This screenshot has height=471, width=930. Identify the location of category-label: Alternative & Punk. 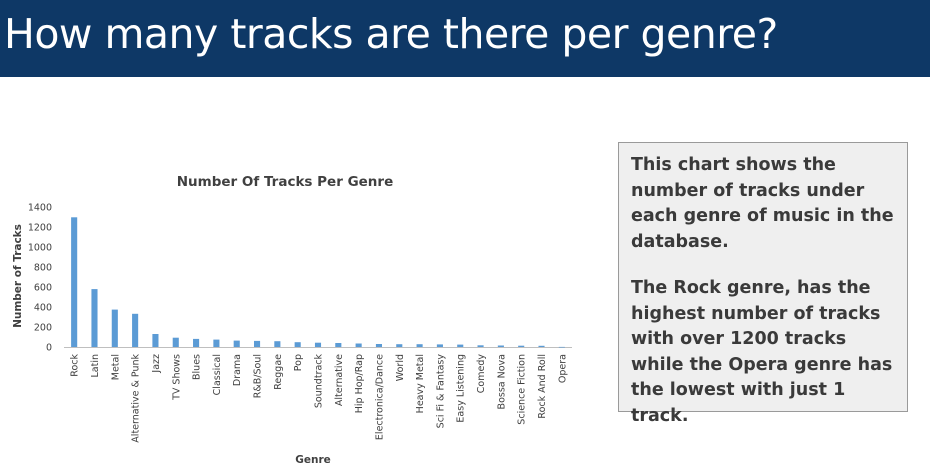
(136, 398).